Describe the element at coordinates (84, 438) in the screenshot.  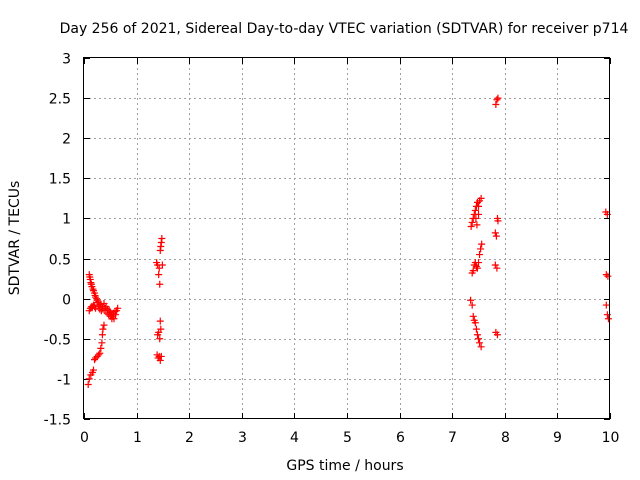
I see `x-tick-label: 0` at that location.